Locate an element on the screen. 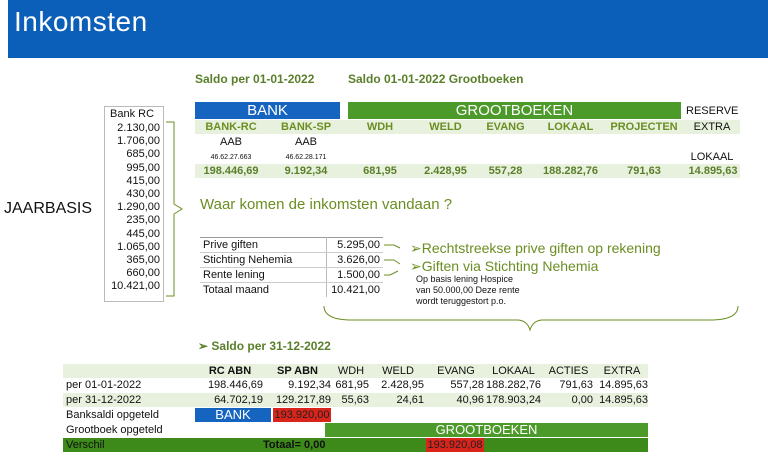  value-band is located at coordinates (467, 171).